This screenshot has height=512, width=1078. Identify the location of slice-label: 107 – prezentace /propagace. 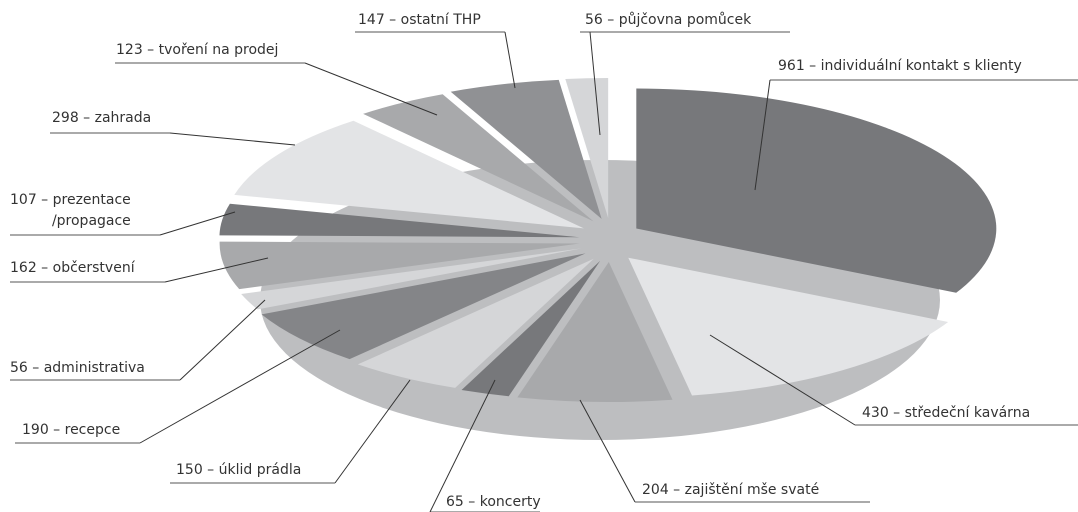
(70, 210).